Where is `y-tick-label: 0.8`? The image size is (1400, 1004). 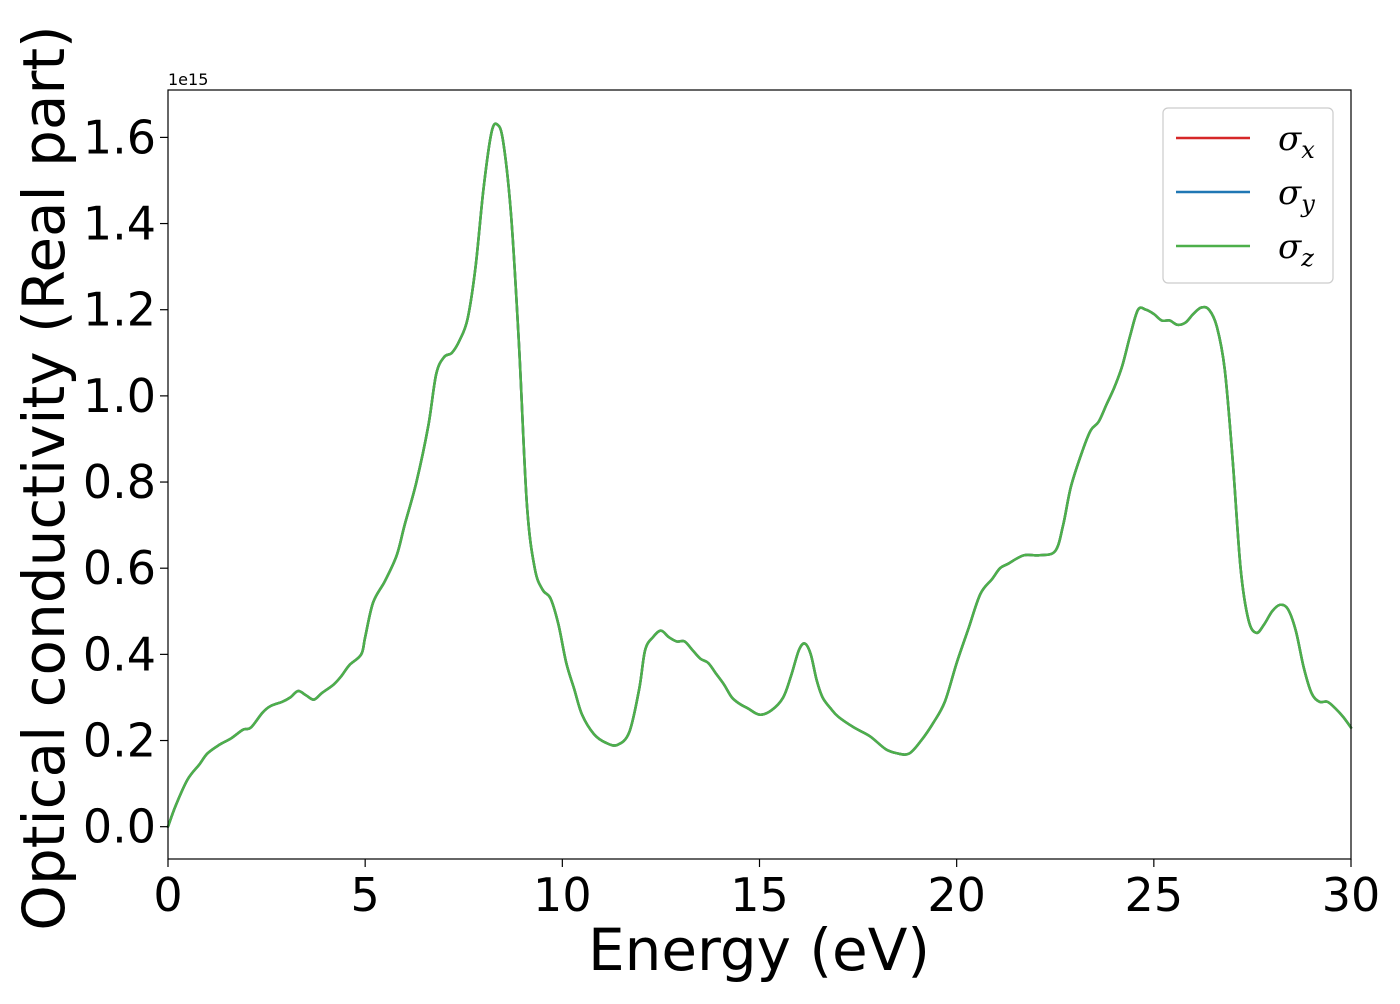
y-tick-label: 0.8 is located at coordinates (119, 482).